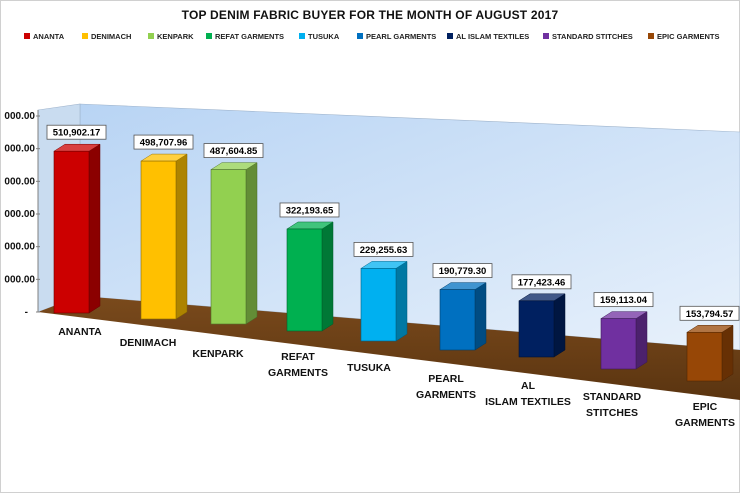  What do you see at coordinates (688, 36) in the screenshot?
I see `legend-label: EPIC GARMENTS` at bounding box center [688, 36].